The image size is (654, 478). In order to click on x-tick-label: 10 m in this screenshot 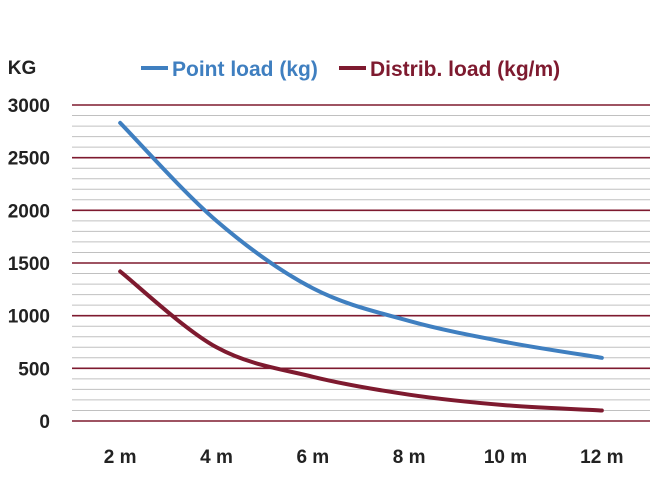, I will do `click(505, 457)`.